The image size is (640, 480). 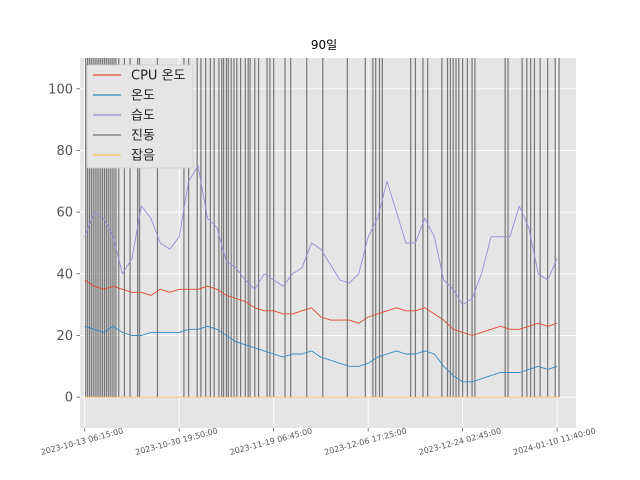 What do you see at coordinates (64, 213) in the screenshot?
I see `y-tick-label: 60` at bounding box center [64, 213].